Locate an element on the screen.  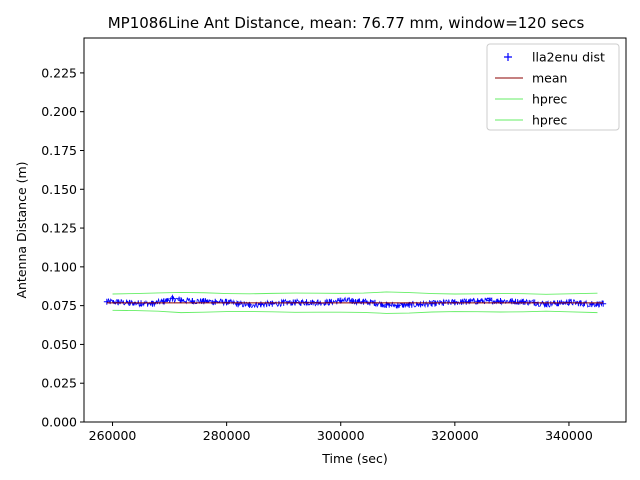
x-tick-label: 340000 is located at coordinates (569, 435).